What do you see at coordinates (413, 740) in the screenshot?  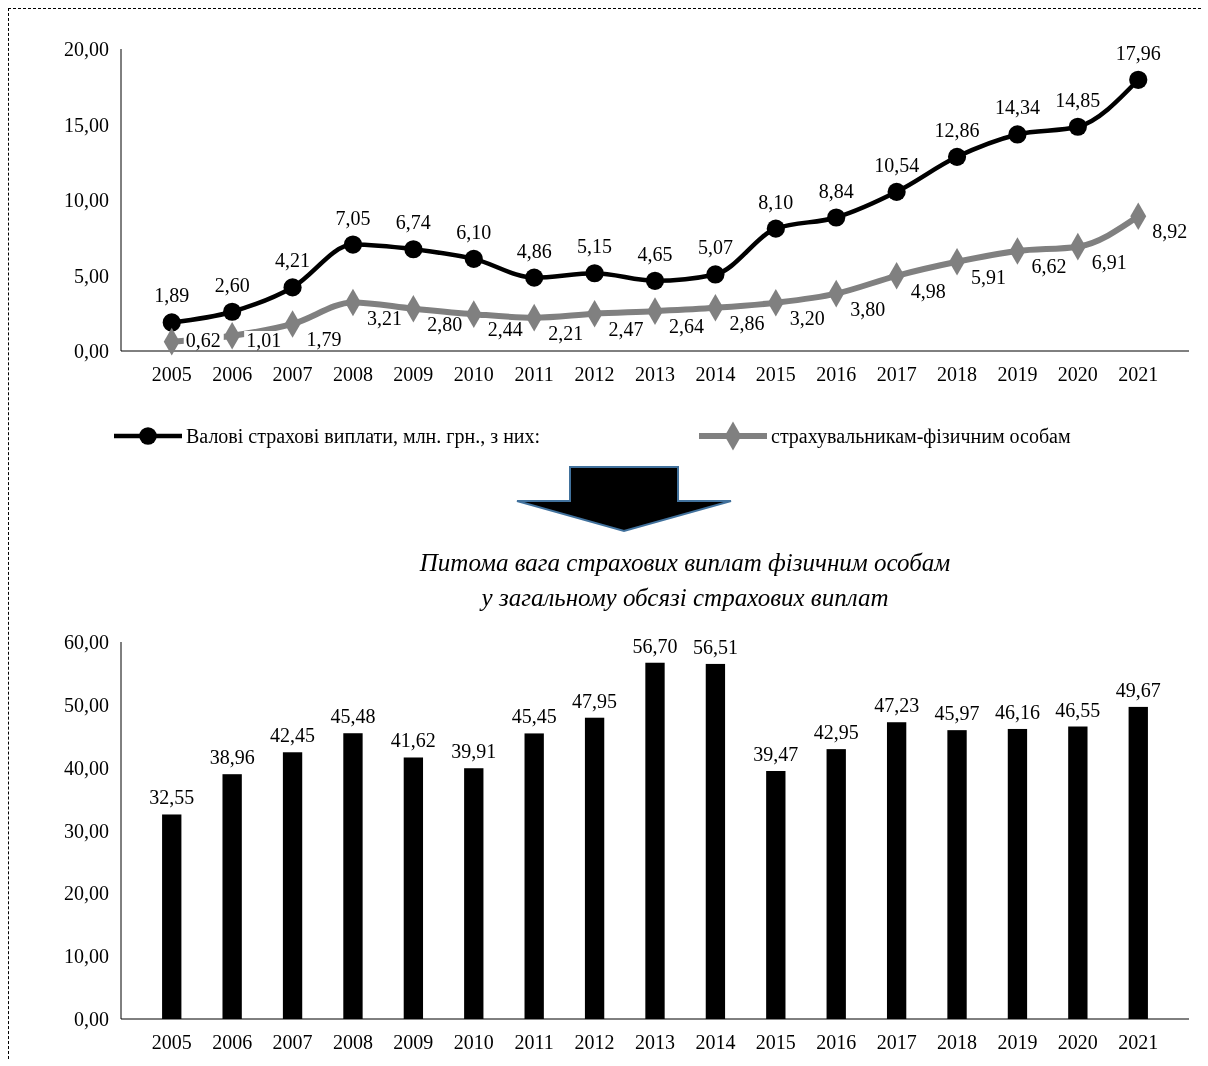 I see `data-label: 41,62` at bounding box center [413, 740].